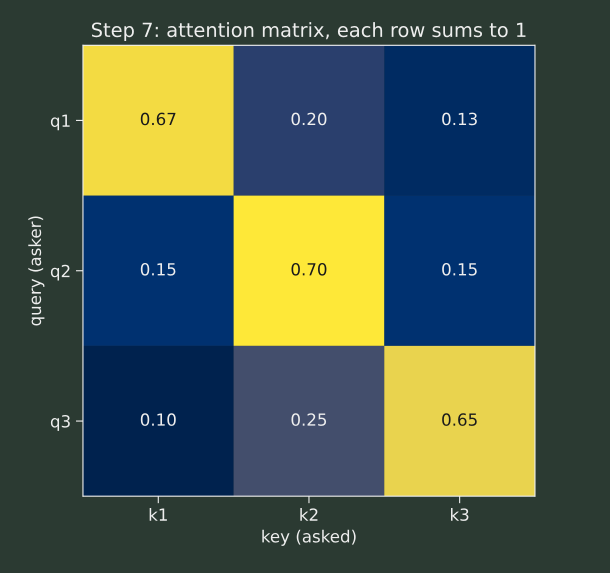  What do you see at coordinates (36, 271) in the screenshot?
I see `y-axis-title: query (asker)` at bounding box center [36, 271].